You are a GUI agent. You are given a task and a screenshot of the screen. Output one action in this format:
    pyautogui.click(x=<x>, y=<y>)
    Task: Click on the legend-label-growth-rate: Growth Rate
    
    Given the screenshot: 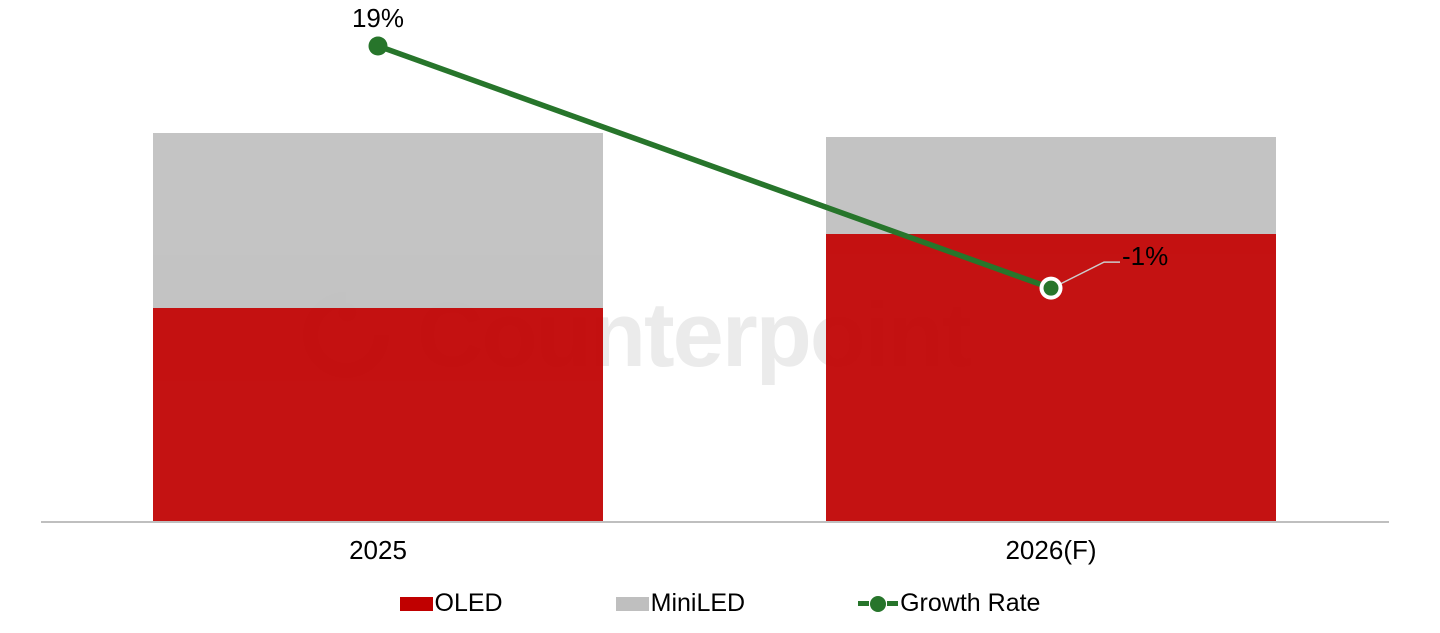 What is the action you would take?
    pyautogui.click(x=970, y=603)
    